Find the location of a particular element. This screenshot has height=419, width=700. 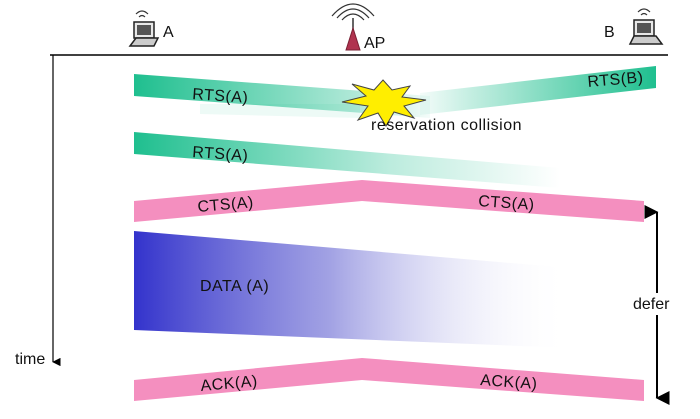

rts-b-label: RTS(B) is located at coordinates (615, 80).